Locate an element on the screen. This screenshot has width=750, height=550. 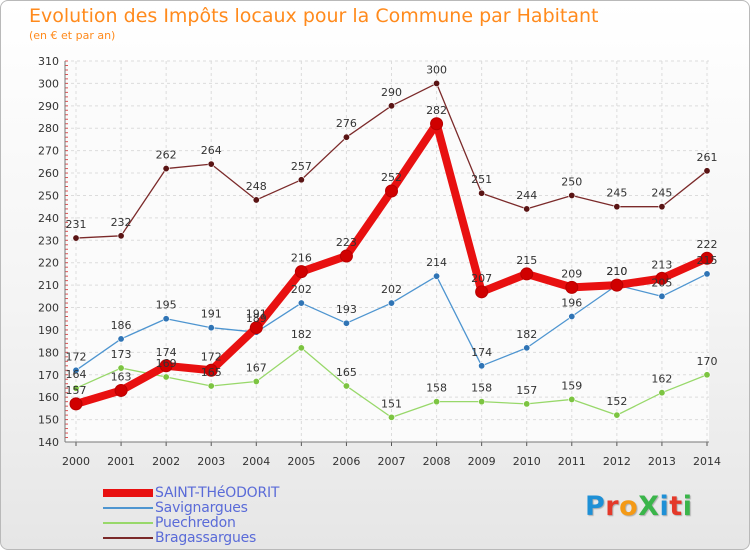
data-label-saint-th-odorit: 215 is located at coordinates (526, 260).